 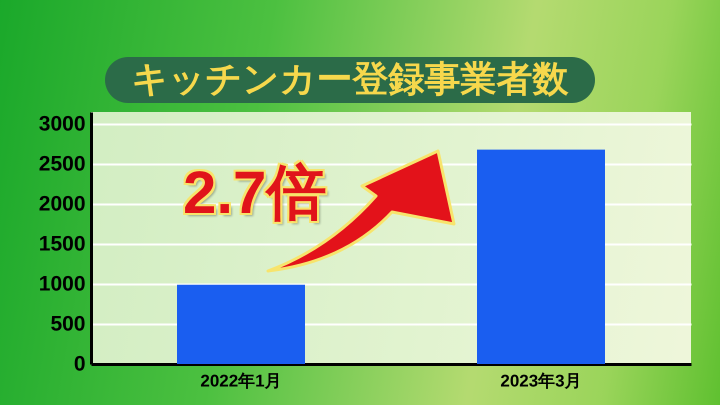 What do you see at coordinates (241, 381) in the screenshot?
I see `x-tick-label: 2022年1月` at bounding box center [241, 381].